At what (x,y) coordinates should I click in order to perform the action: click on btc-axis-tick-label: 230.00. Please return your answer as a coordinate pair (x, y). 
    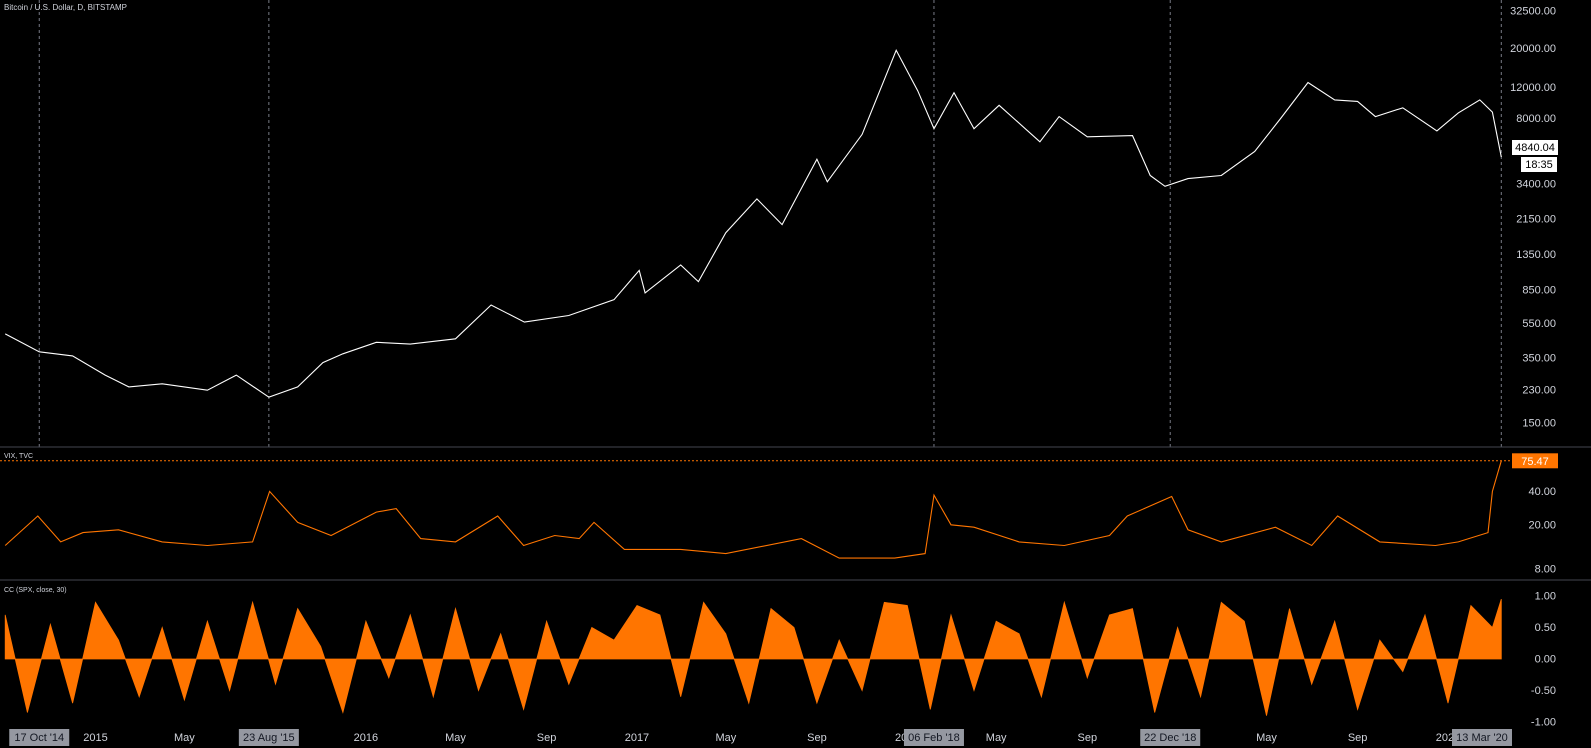
    Looking at the image, I should click on (1539, 391).